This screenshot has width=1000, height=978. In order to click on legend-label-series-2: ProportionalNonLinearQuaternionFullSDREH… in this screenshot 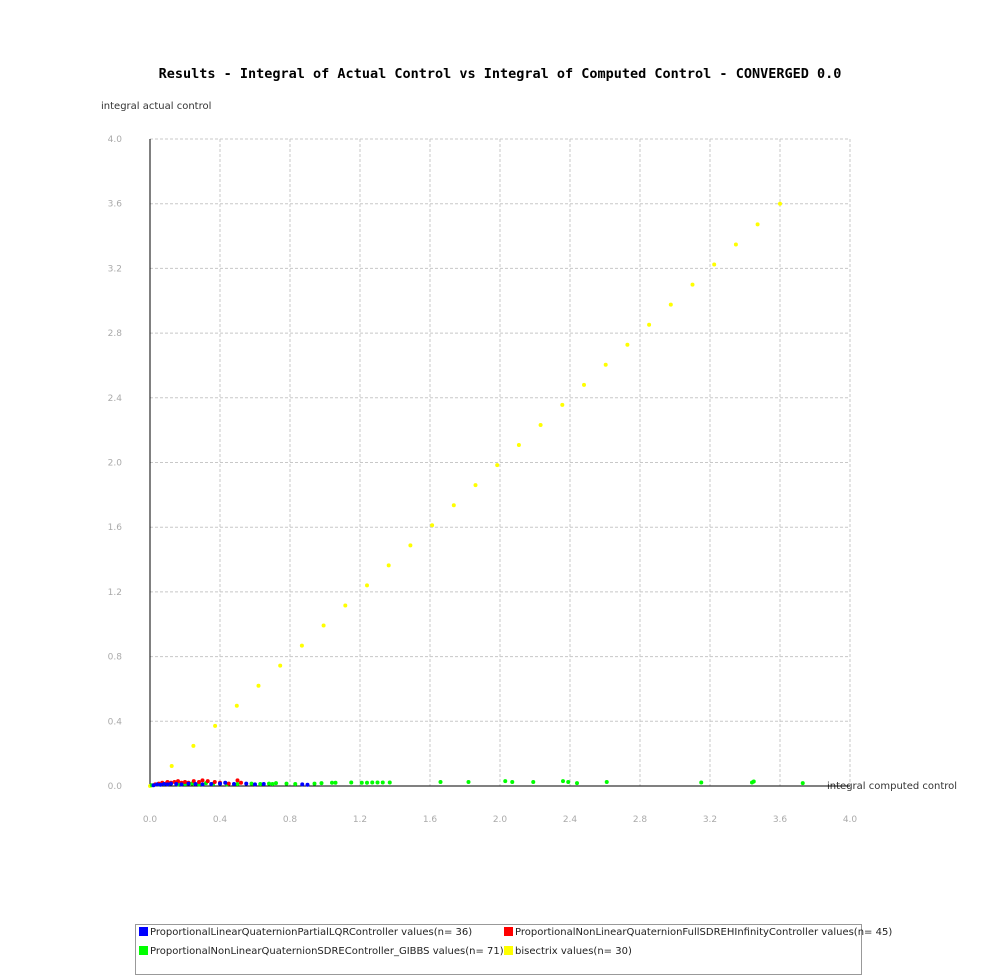, I will do `click(704, 932)`.